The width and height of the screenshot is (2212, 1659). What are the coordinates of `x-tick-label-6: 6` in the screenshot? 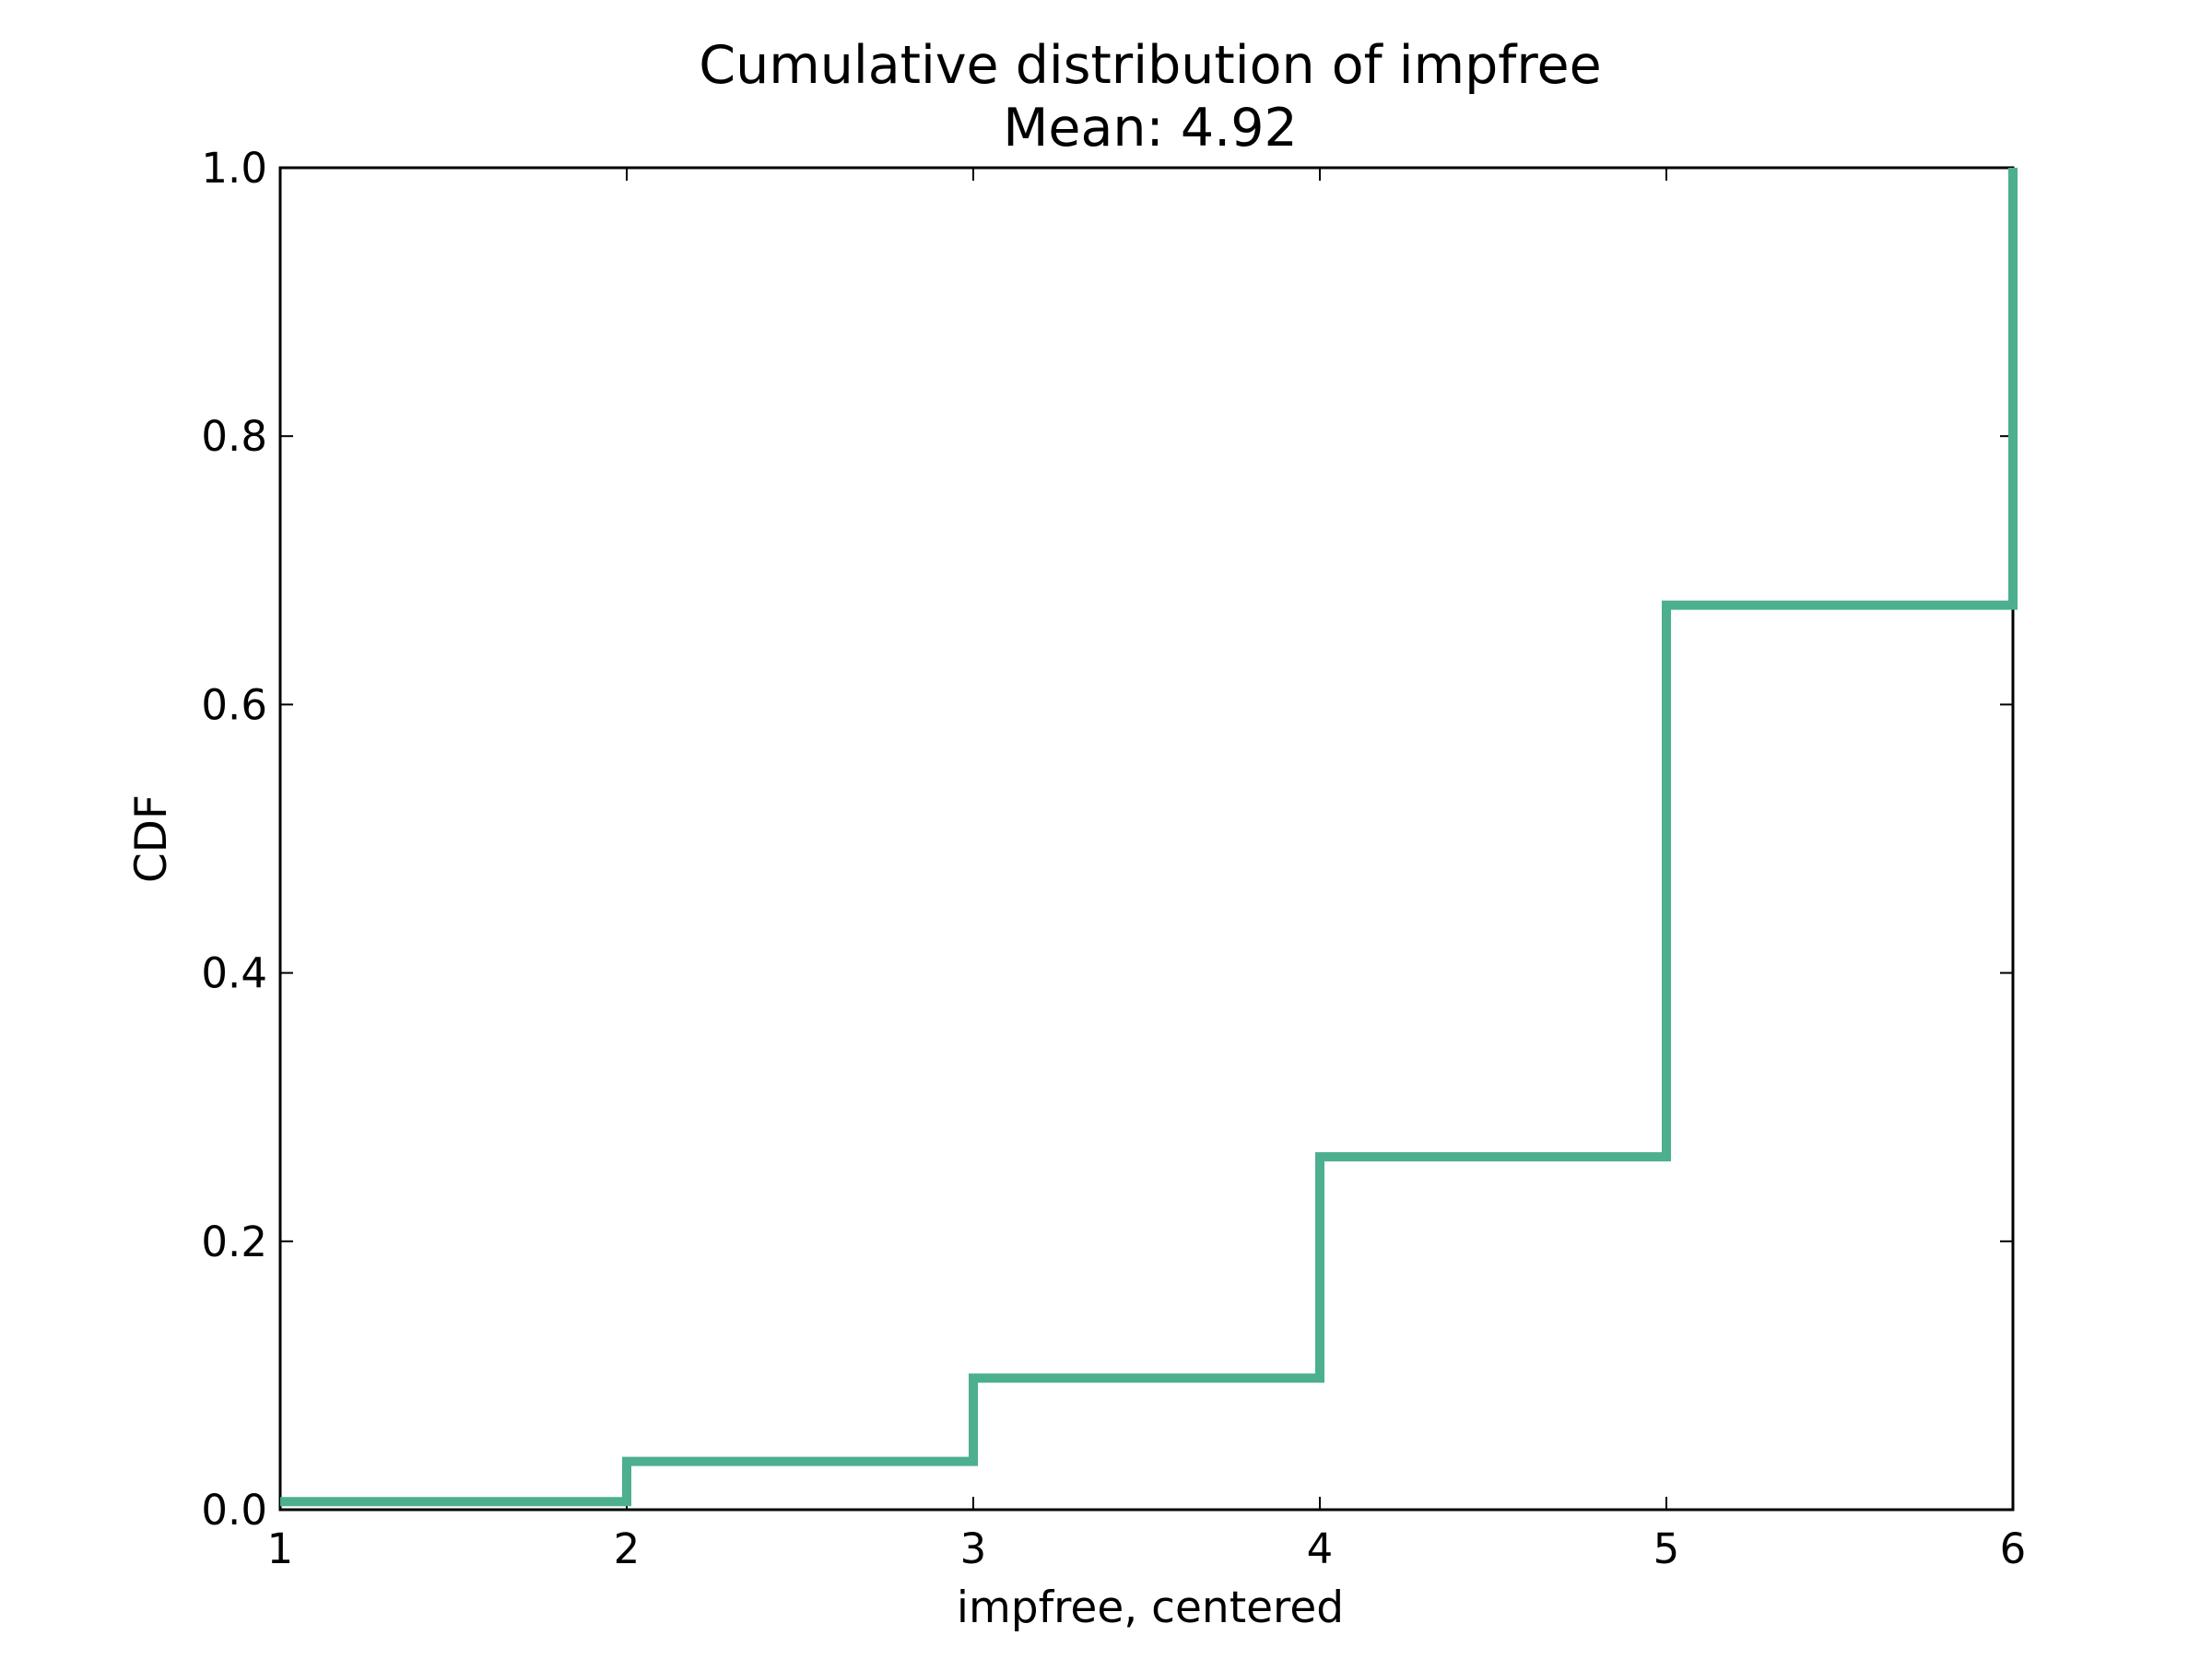 It's located at (2013, 1548).